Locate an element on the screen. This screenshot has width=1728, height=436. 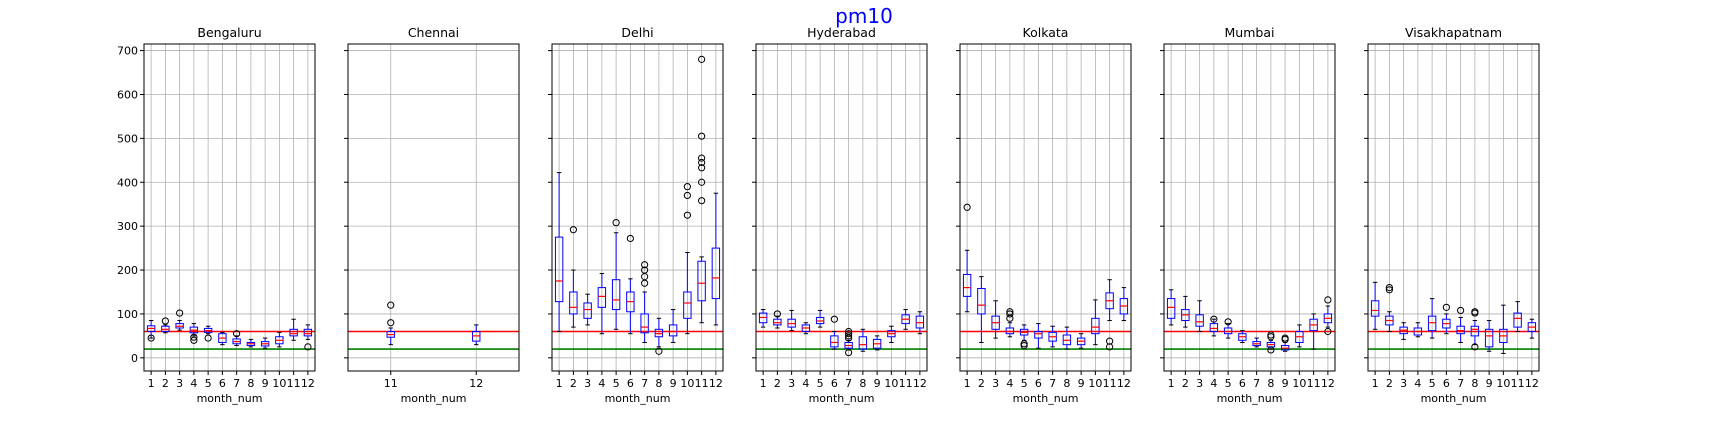
panel-title: Visakhapatnam is located at coordinates (1453, 32).